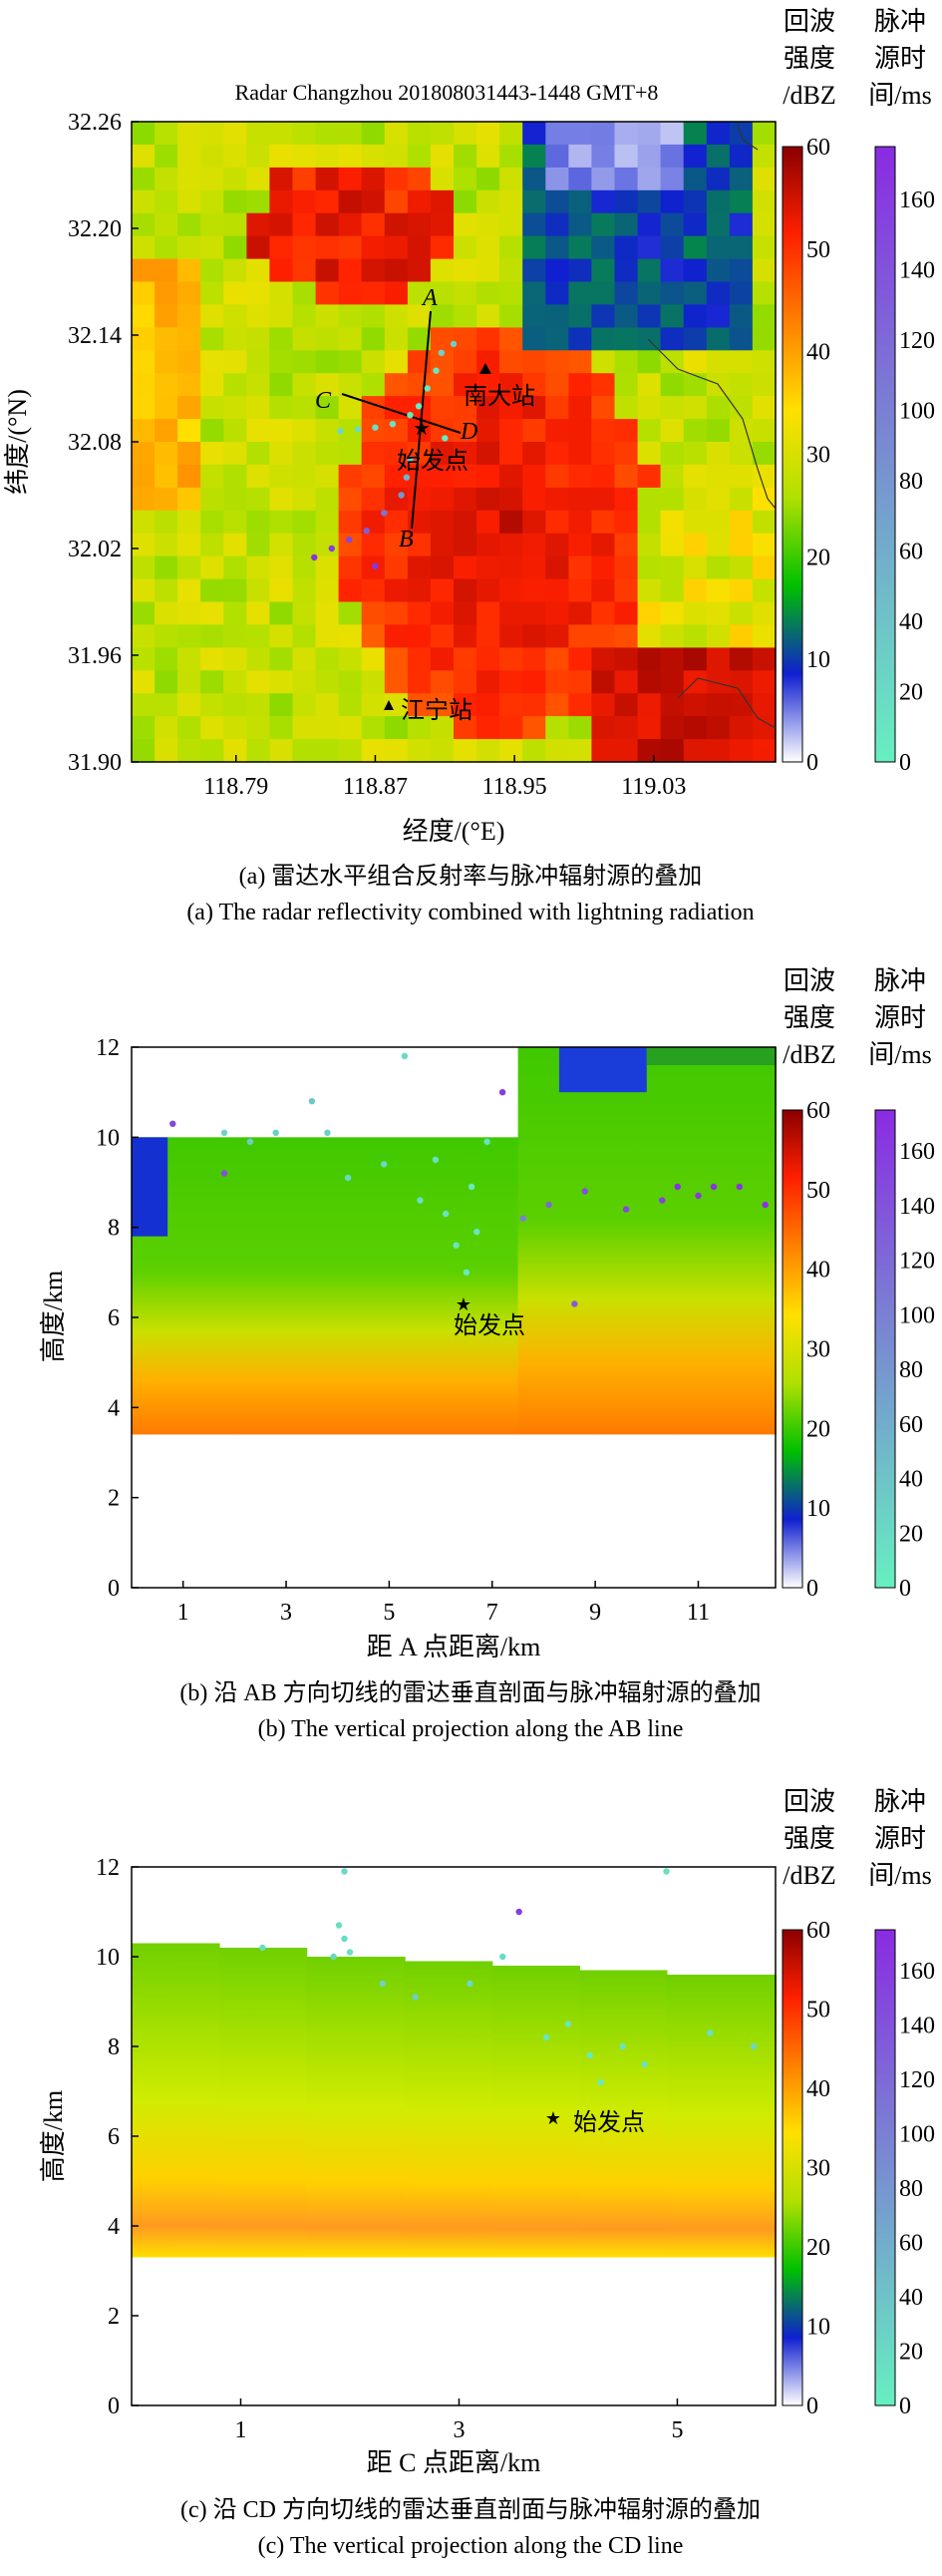  What do you see at coordinates (446, 439) in the screenshot?
I see `panel-a-source-point` at bounding box center [446, 439].